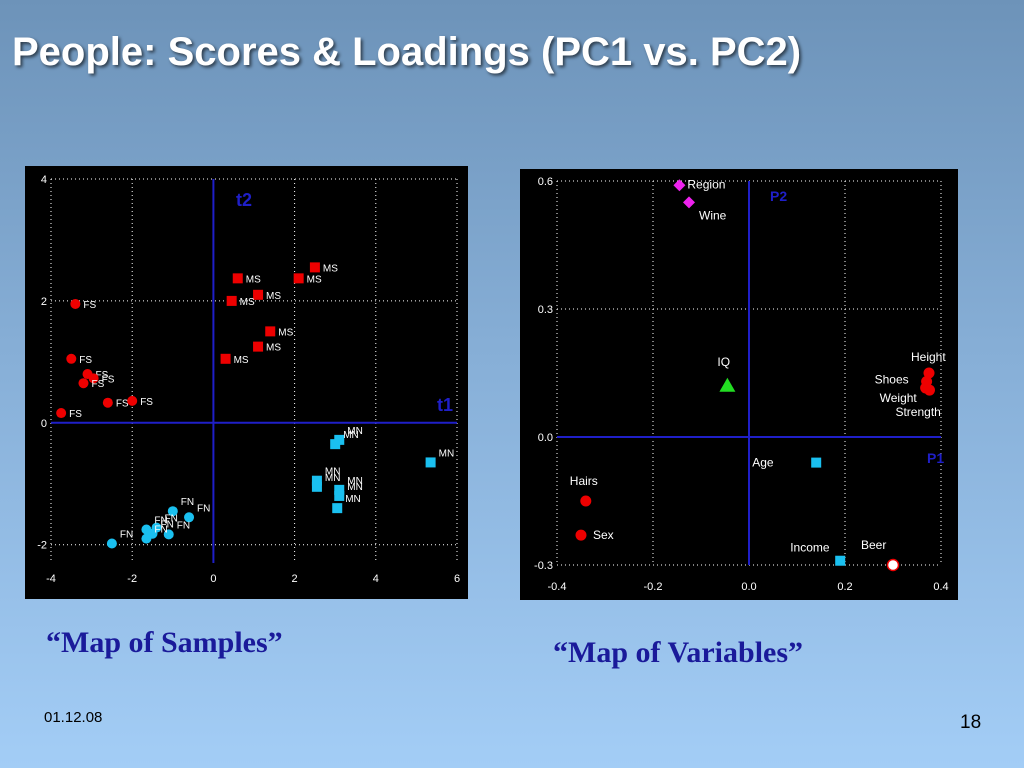  Describe the element at coordinates (545, 182) in the screenshot. I see `y-tick-label: 0.6` at that location.